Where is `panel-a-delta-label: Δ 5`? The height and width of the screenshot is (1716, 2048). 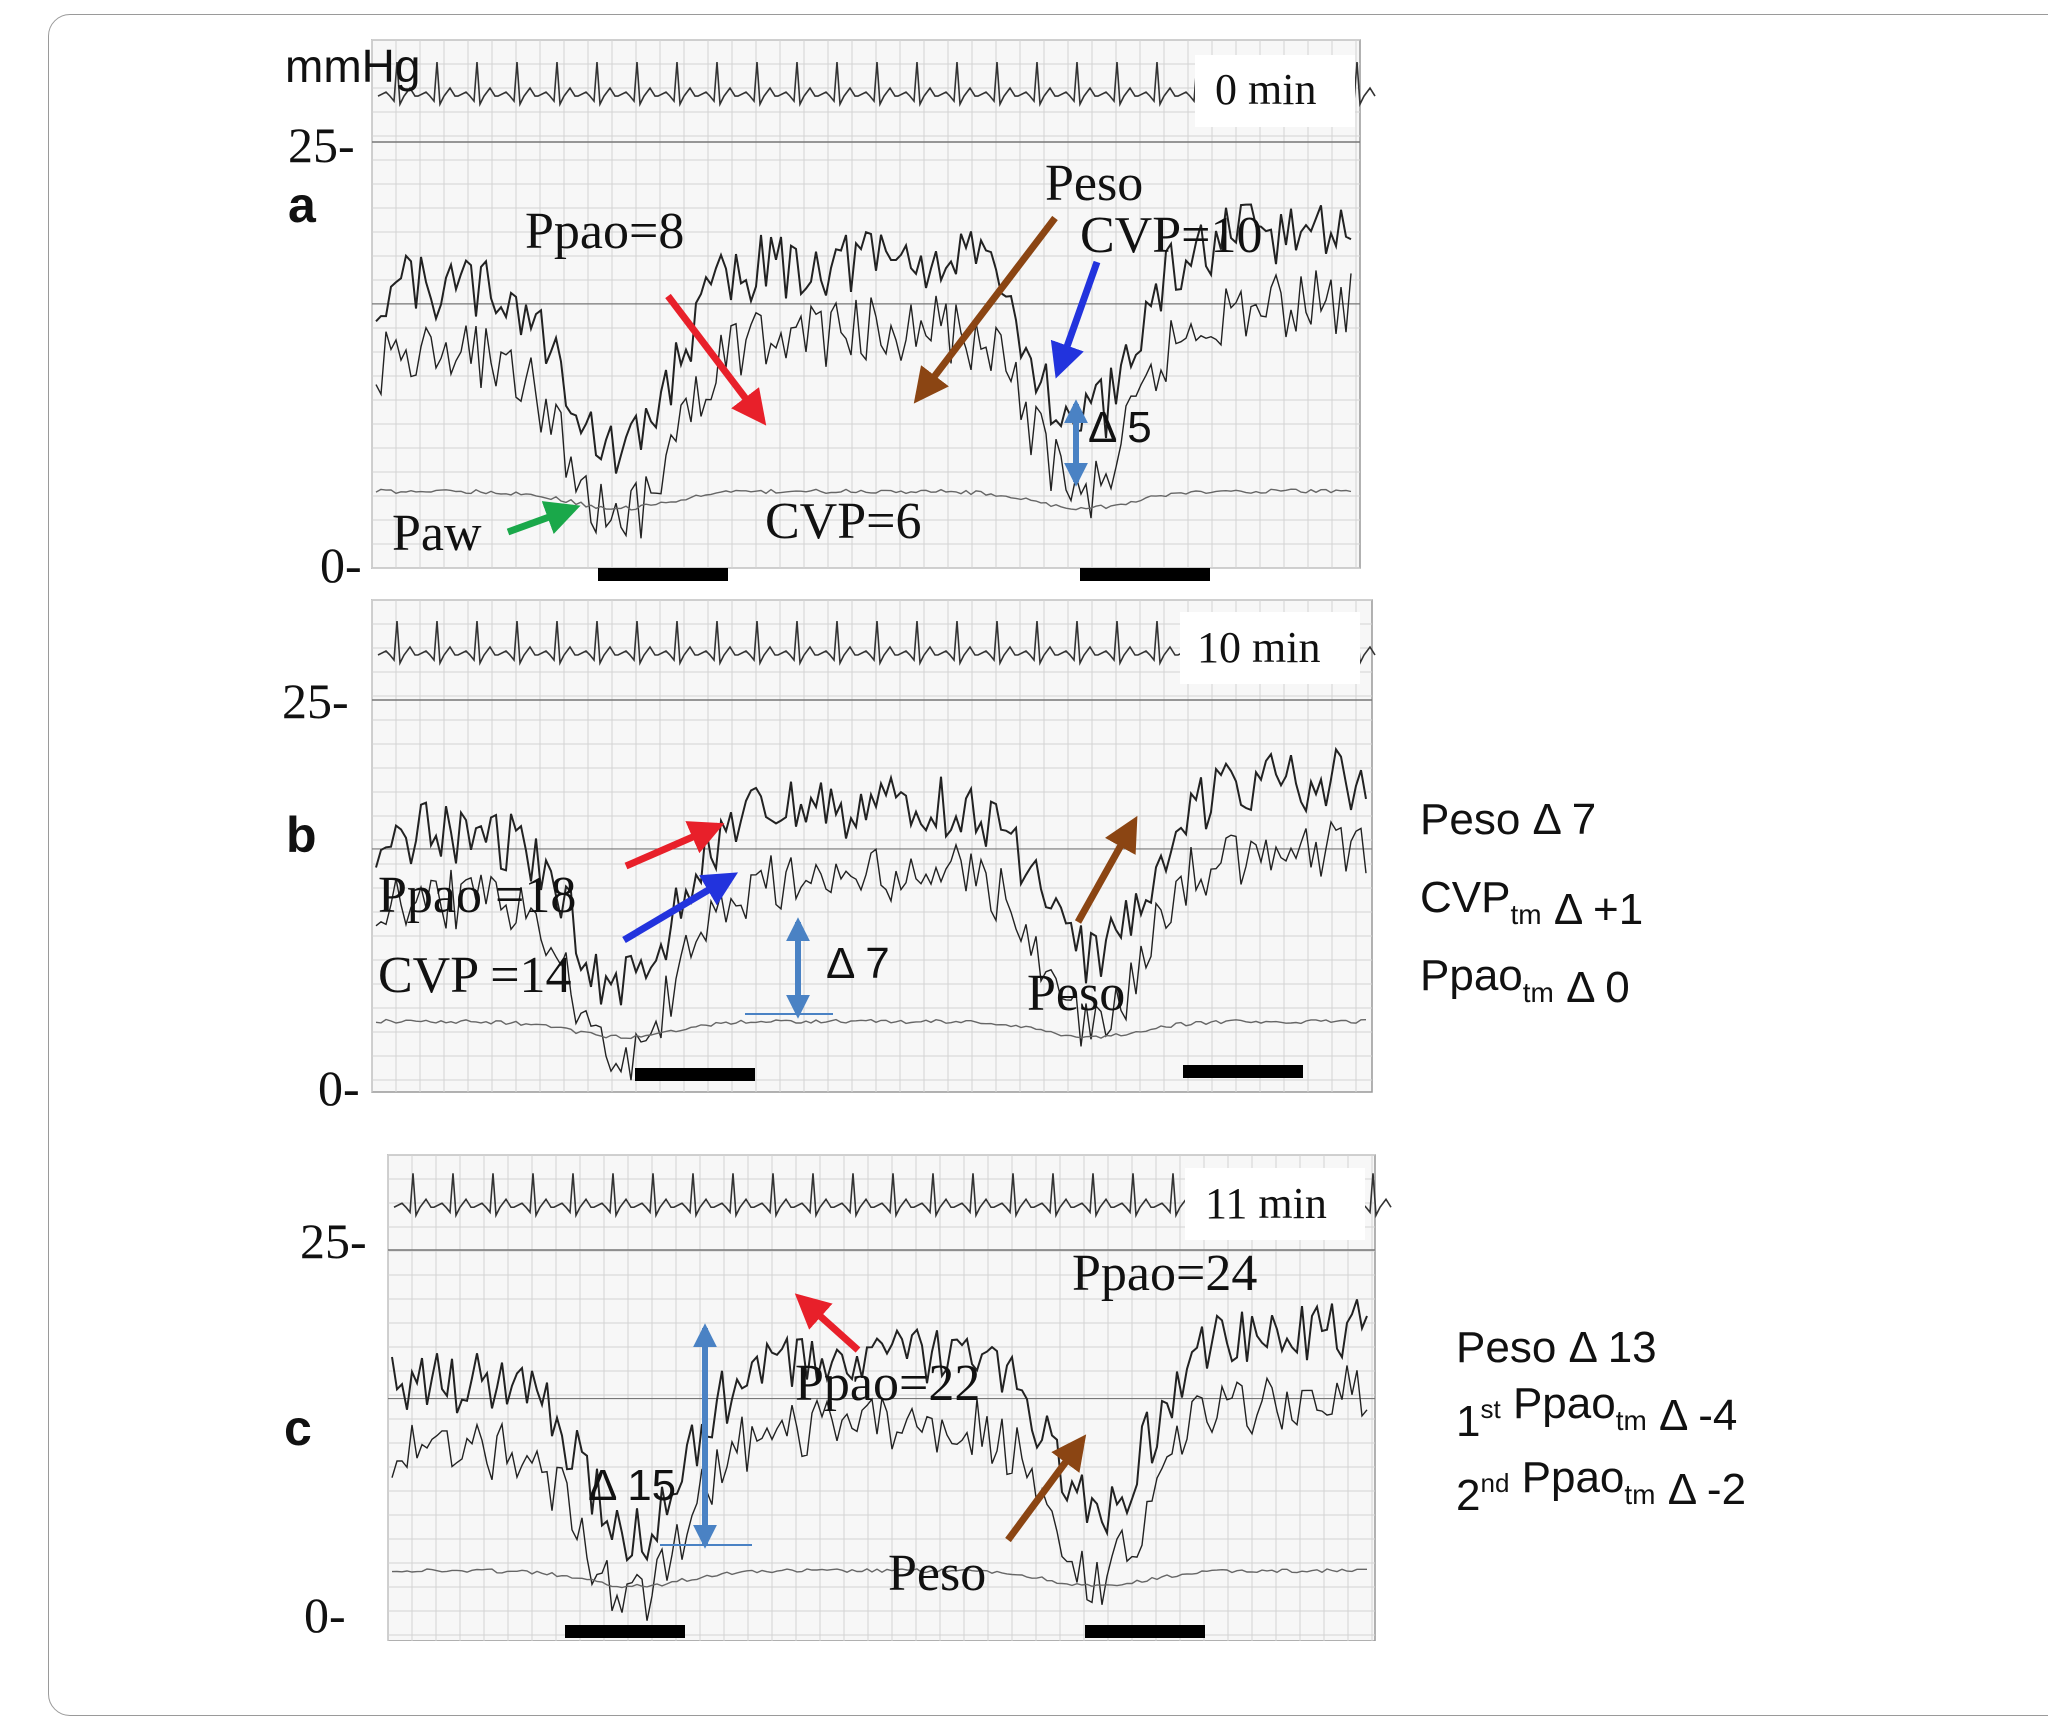
panel-a-delta-label: Δ 5 is located at coordinates (1120, 427).